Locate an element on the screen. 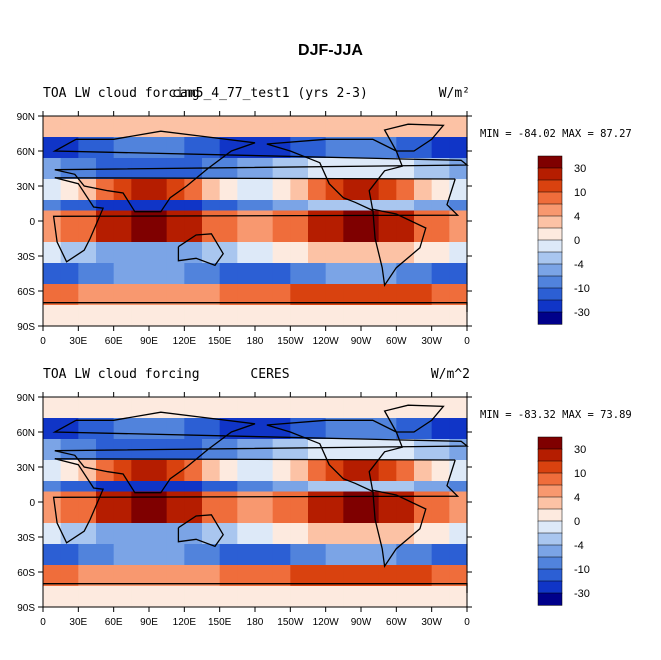  lat-tick-label: 60S is located at coordinates (26, 573).